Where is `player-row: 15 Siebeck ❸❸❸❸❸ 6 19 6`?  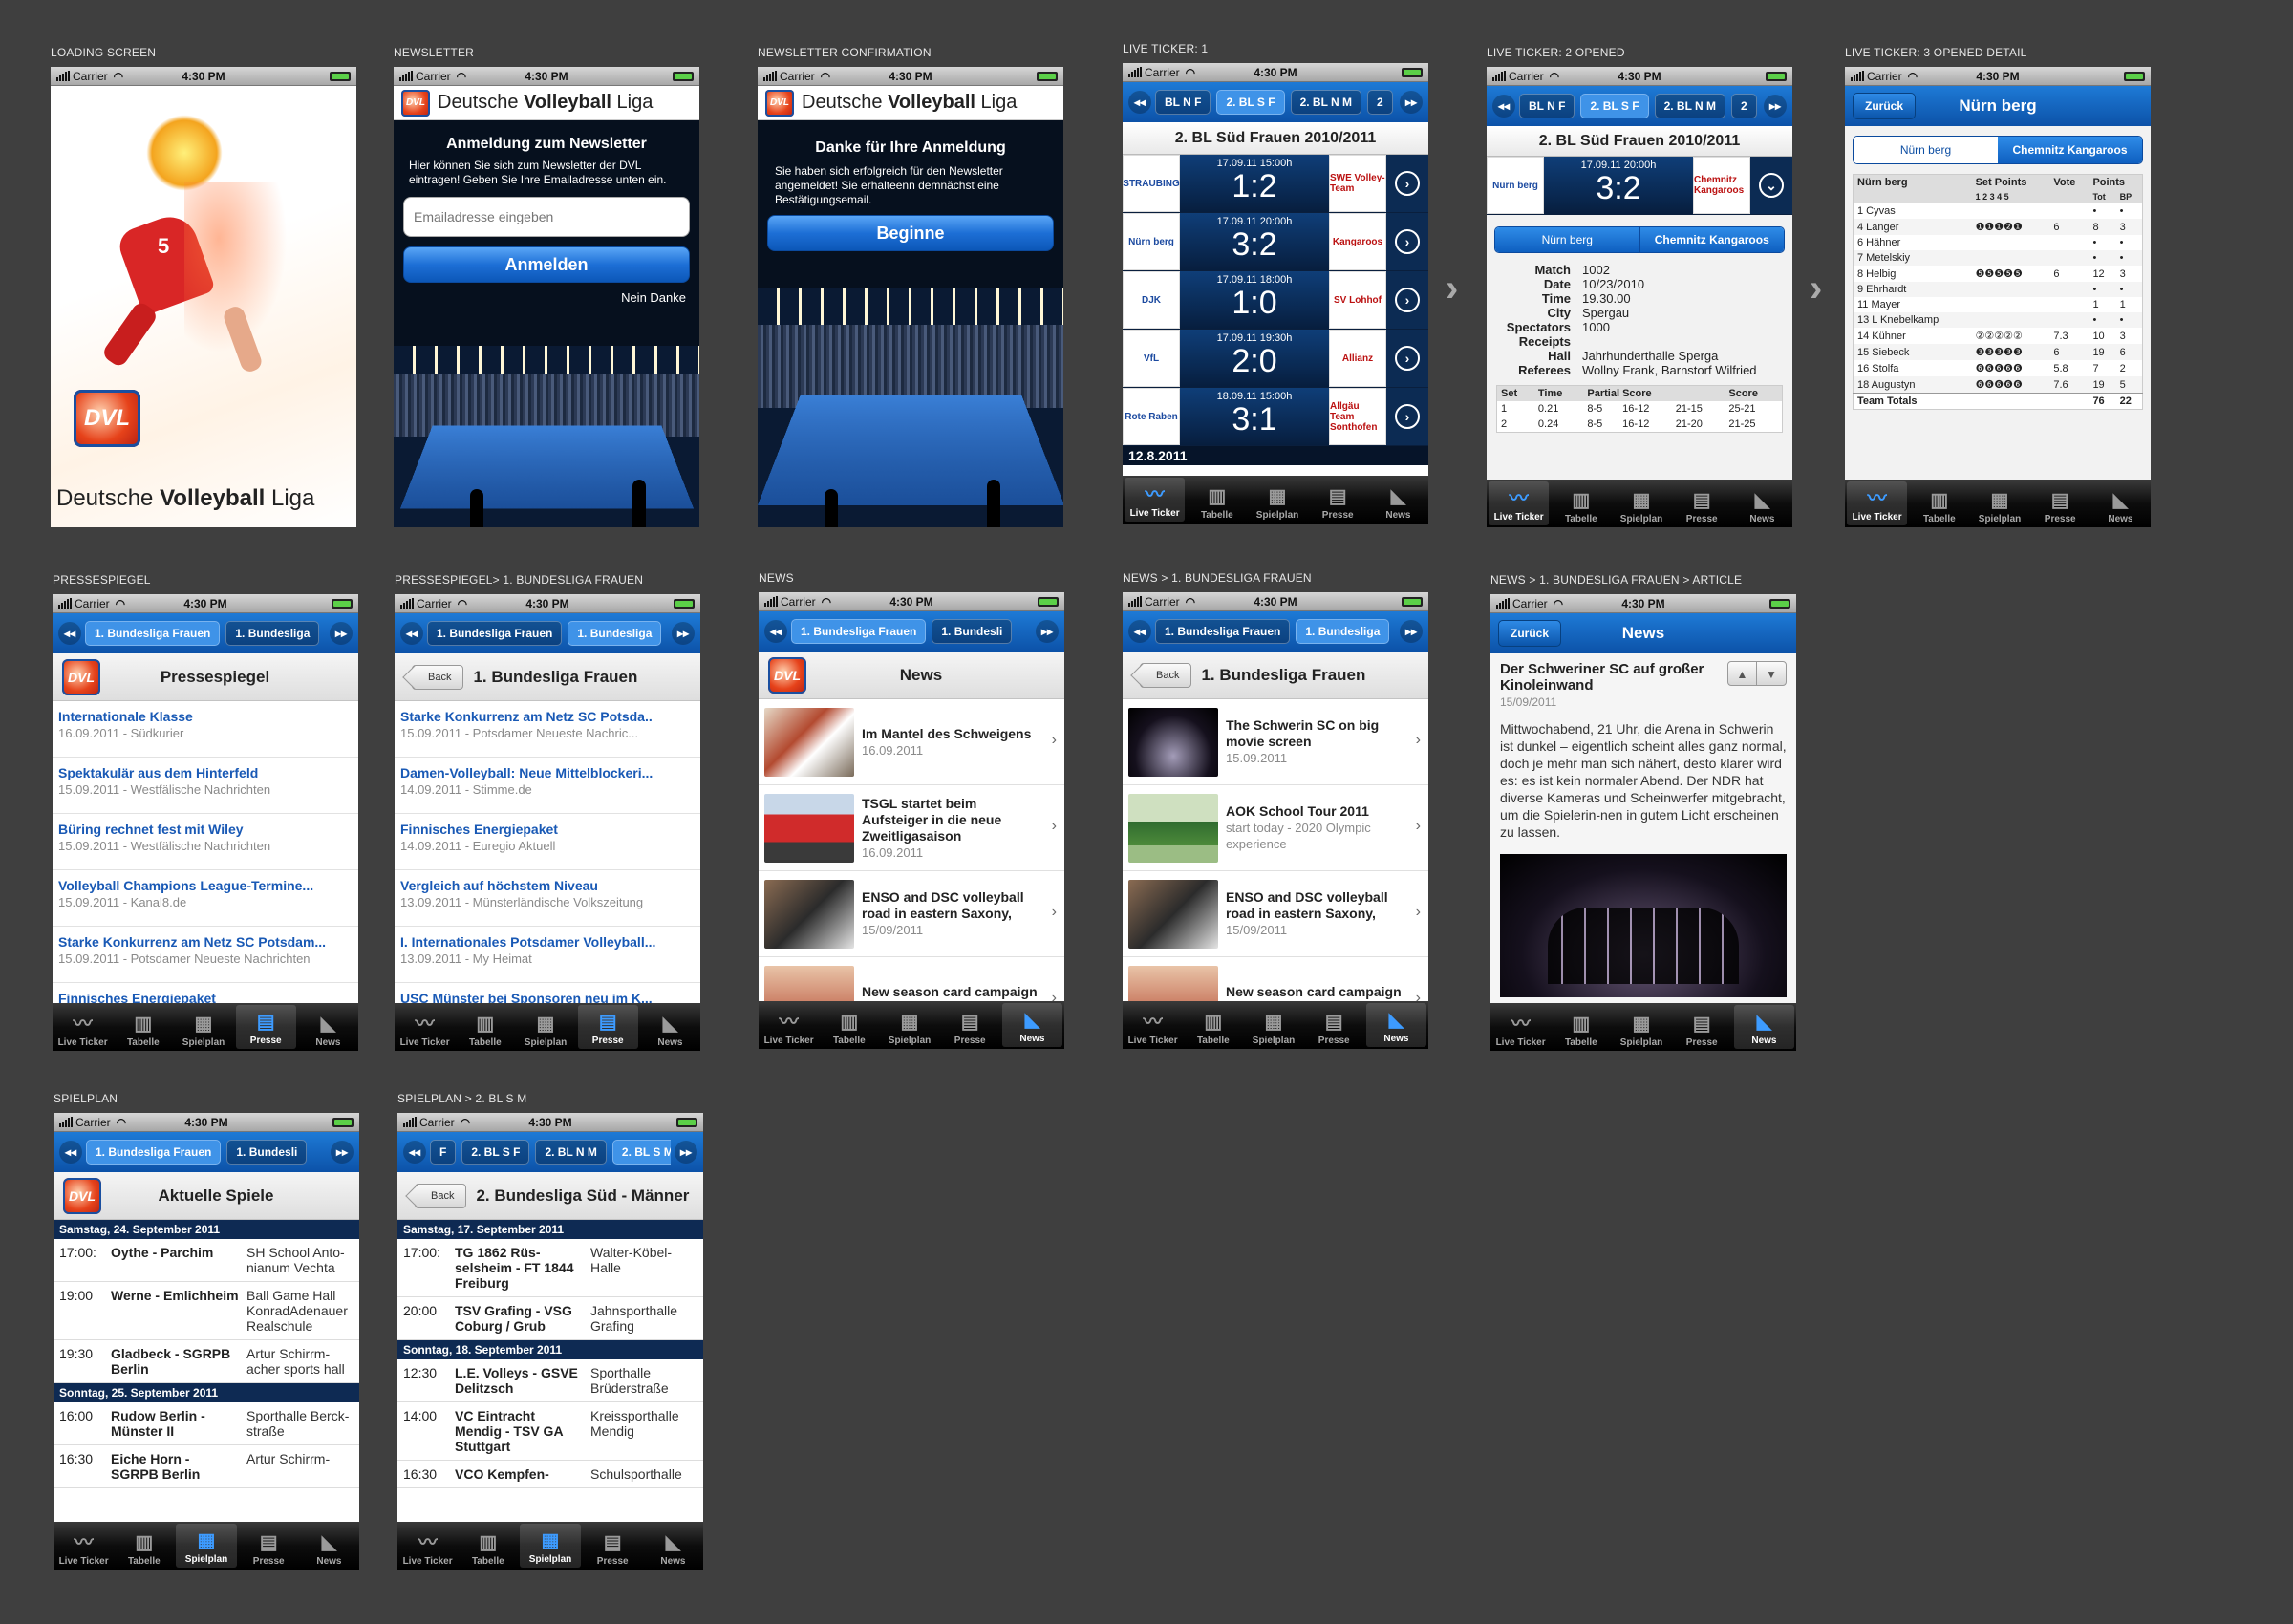 player-row: 15 Siebeck ❸❸❸❸❸ 6 19 6 is located at coordinates (1998, 352).